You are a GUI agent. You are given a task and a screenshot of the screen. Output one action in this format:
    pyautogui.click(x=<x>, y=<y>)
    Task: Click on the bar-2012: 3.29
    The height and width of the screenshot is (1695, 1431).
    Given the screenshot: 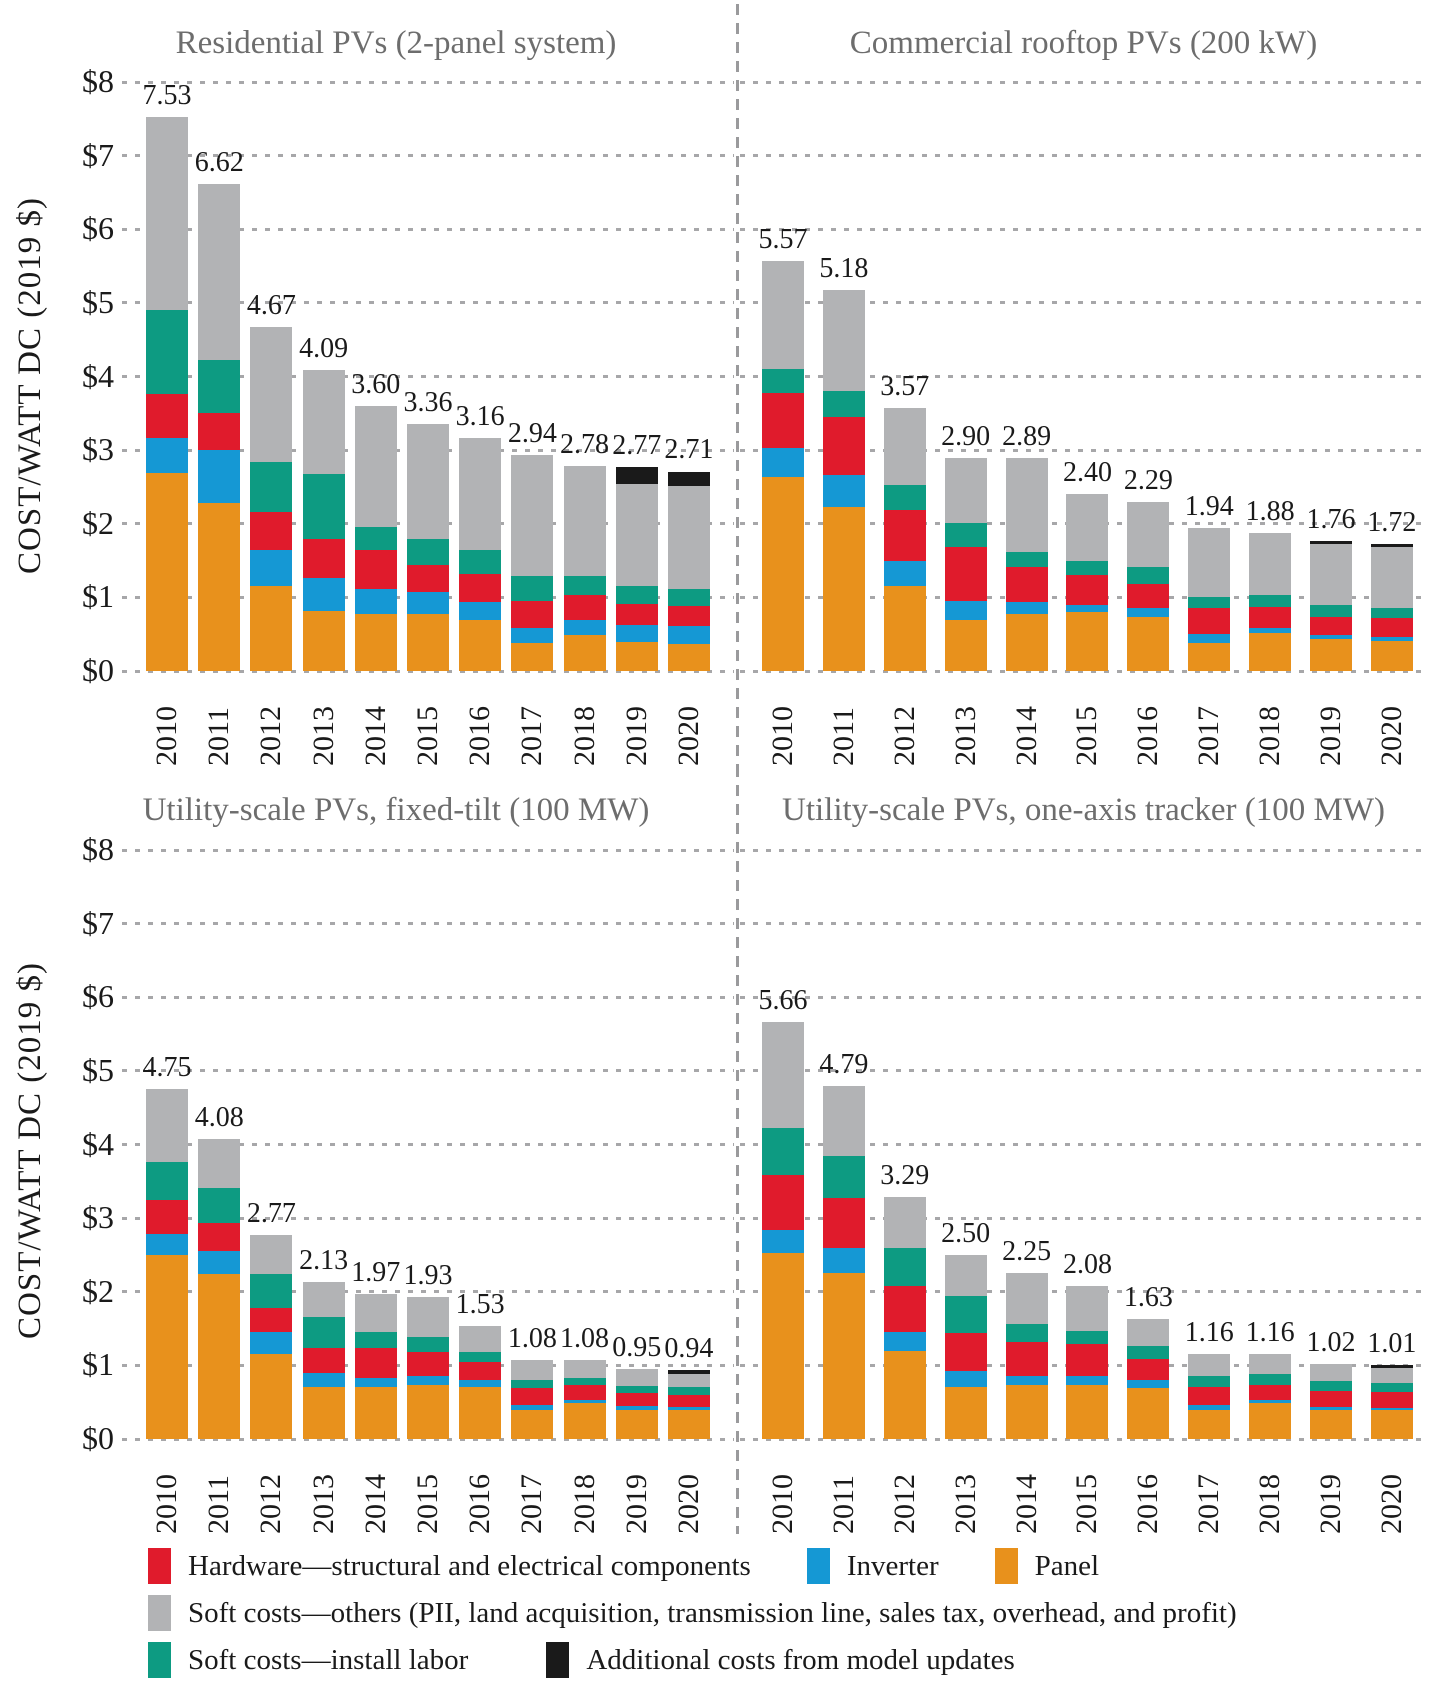 What is the action you would take?
    pyautogui.click(x=904, y=1144)
    